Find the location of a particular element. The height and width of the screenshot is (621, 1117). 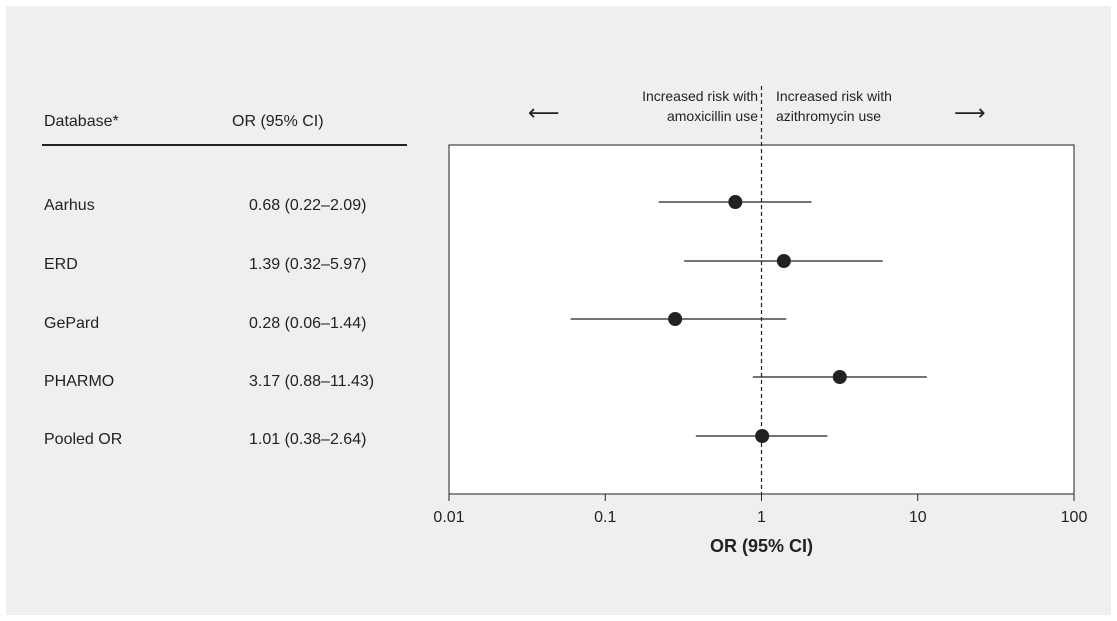

note-amoxicillin: Increased risk with amoxicillin use is located at coordinates (700, 106).